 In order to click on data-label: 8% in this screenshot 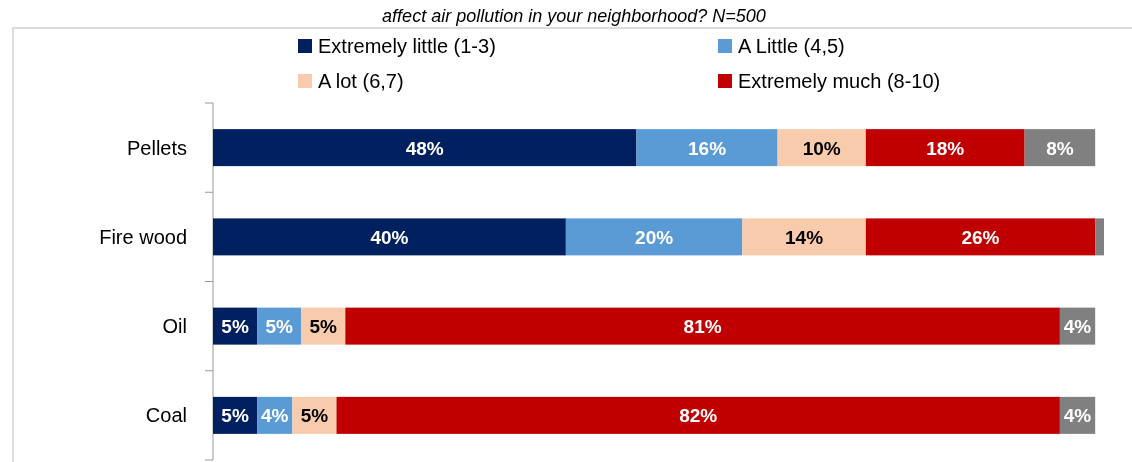, I will do `click(1060, 148)`.